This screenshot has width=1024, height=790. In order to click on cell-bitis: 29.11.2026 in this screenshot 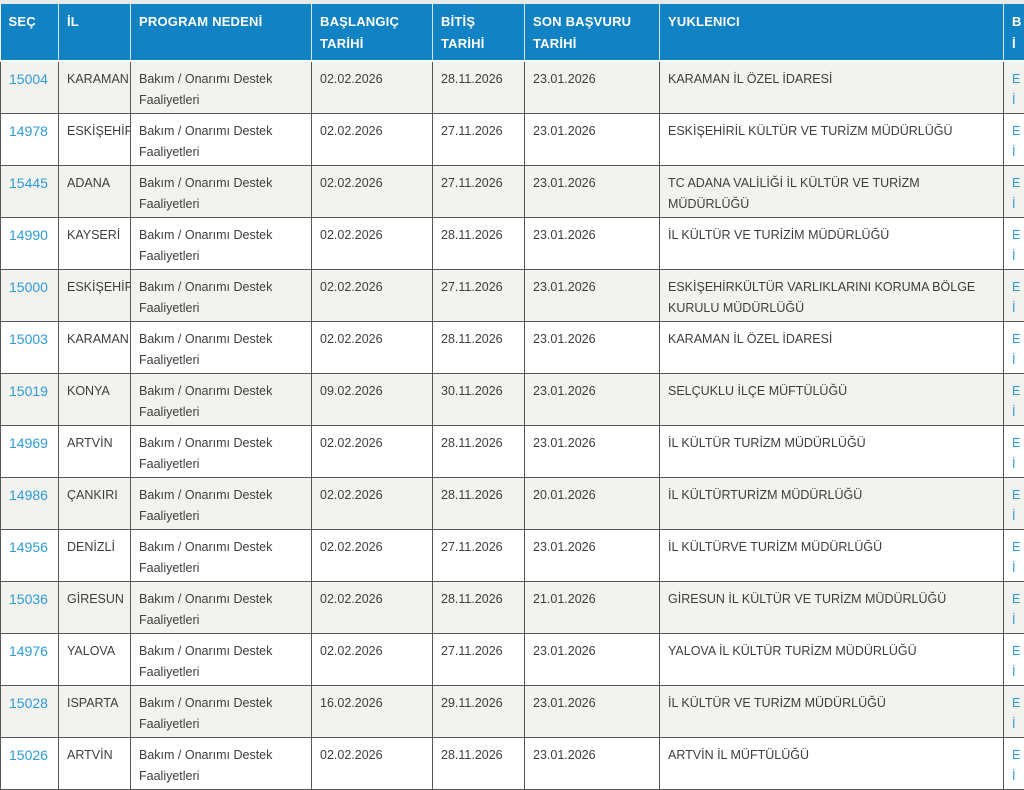, I will do `click(479, 712)`.